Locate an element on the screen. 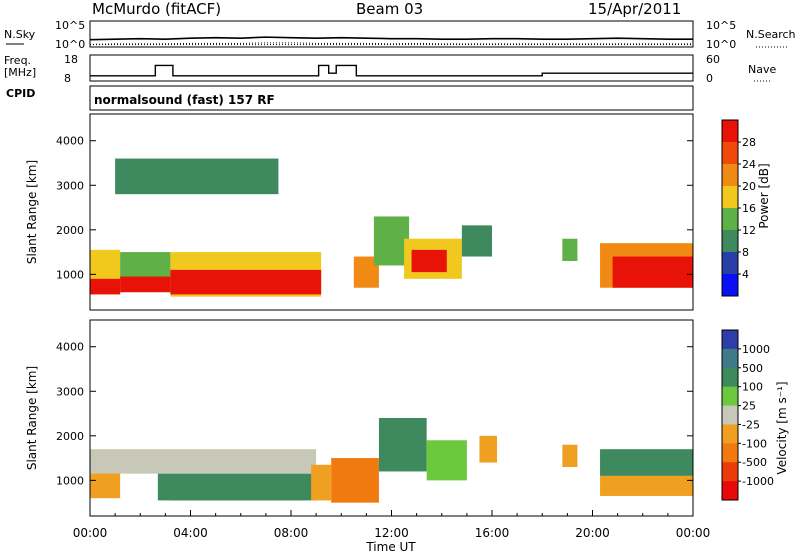 The width and height of the screenshot is (800, 554). freq-series-freq is located at coordinates (391, 70).